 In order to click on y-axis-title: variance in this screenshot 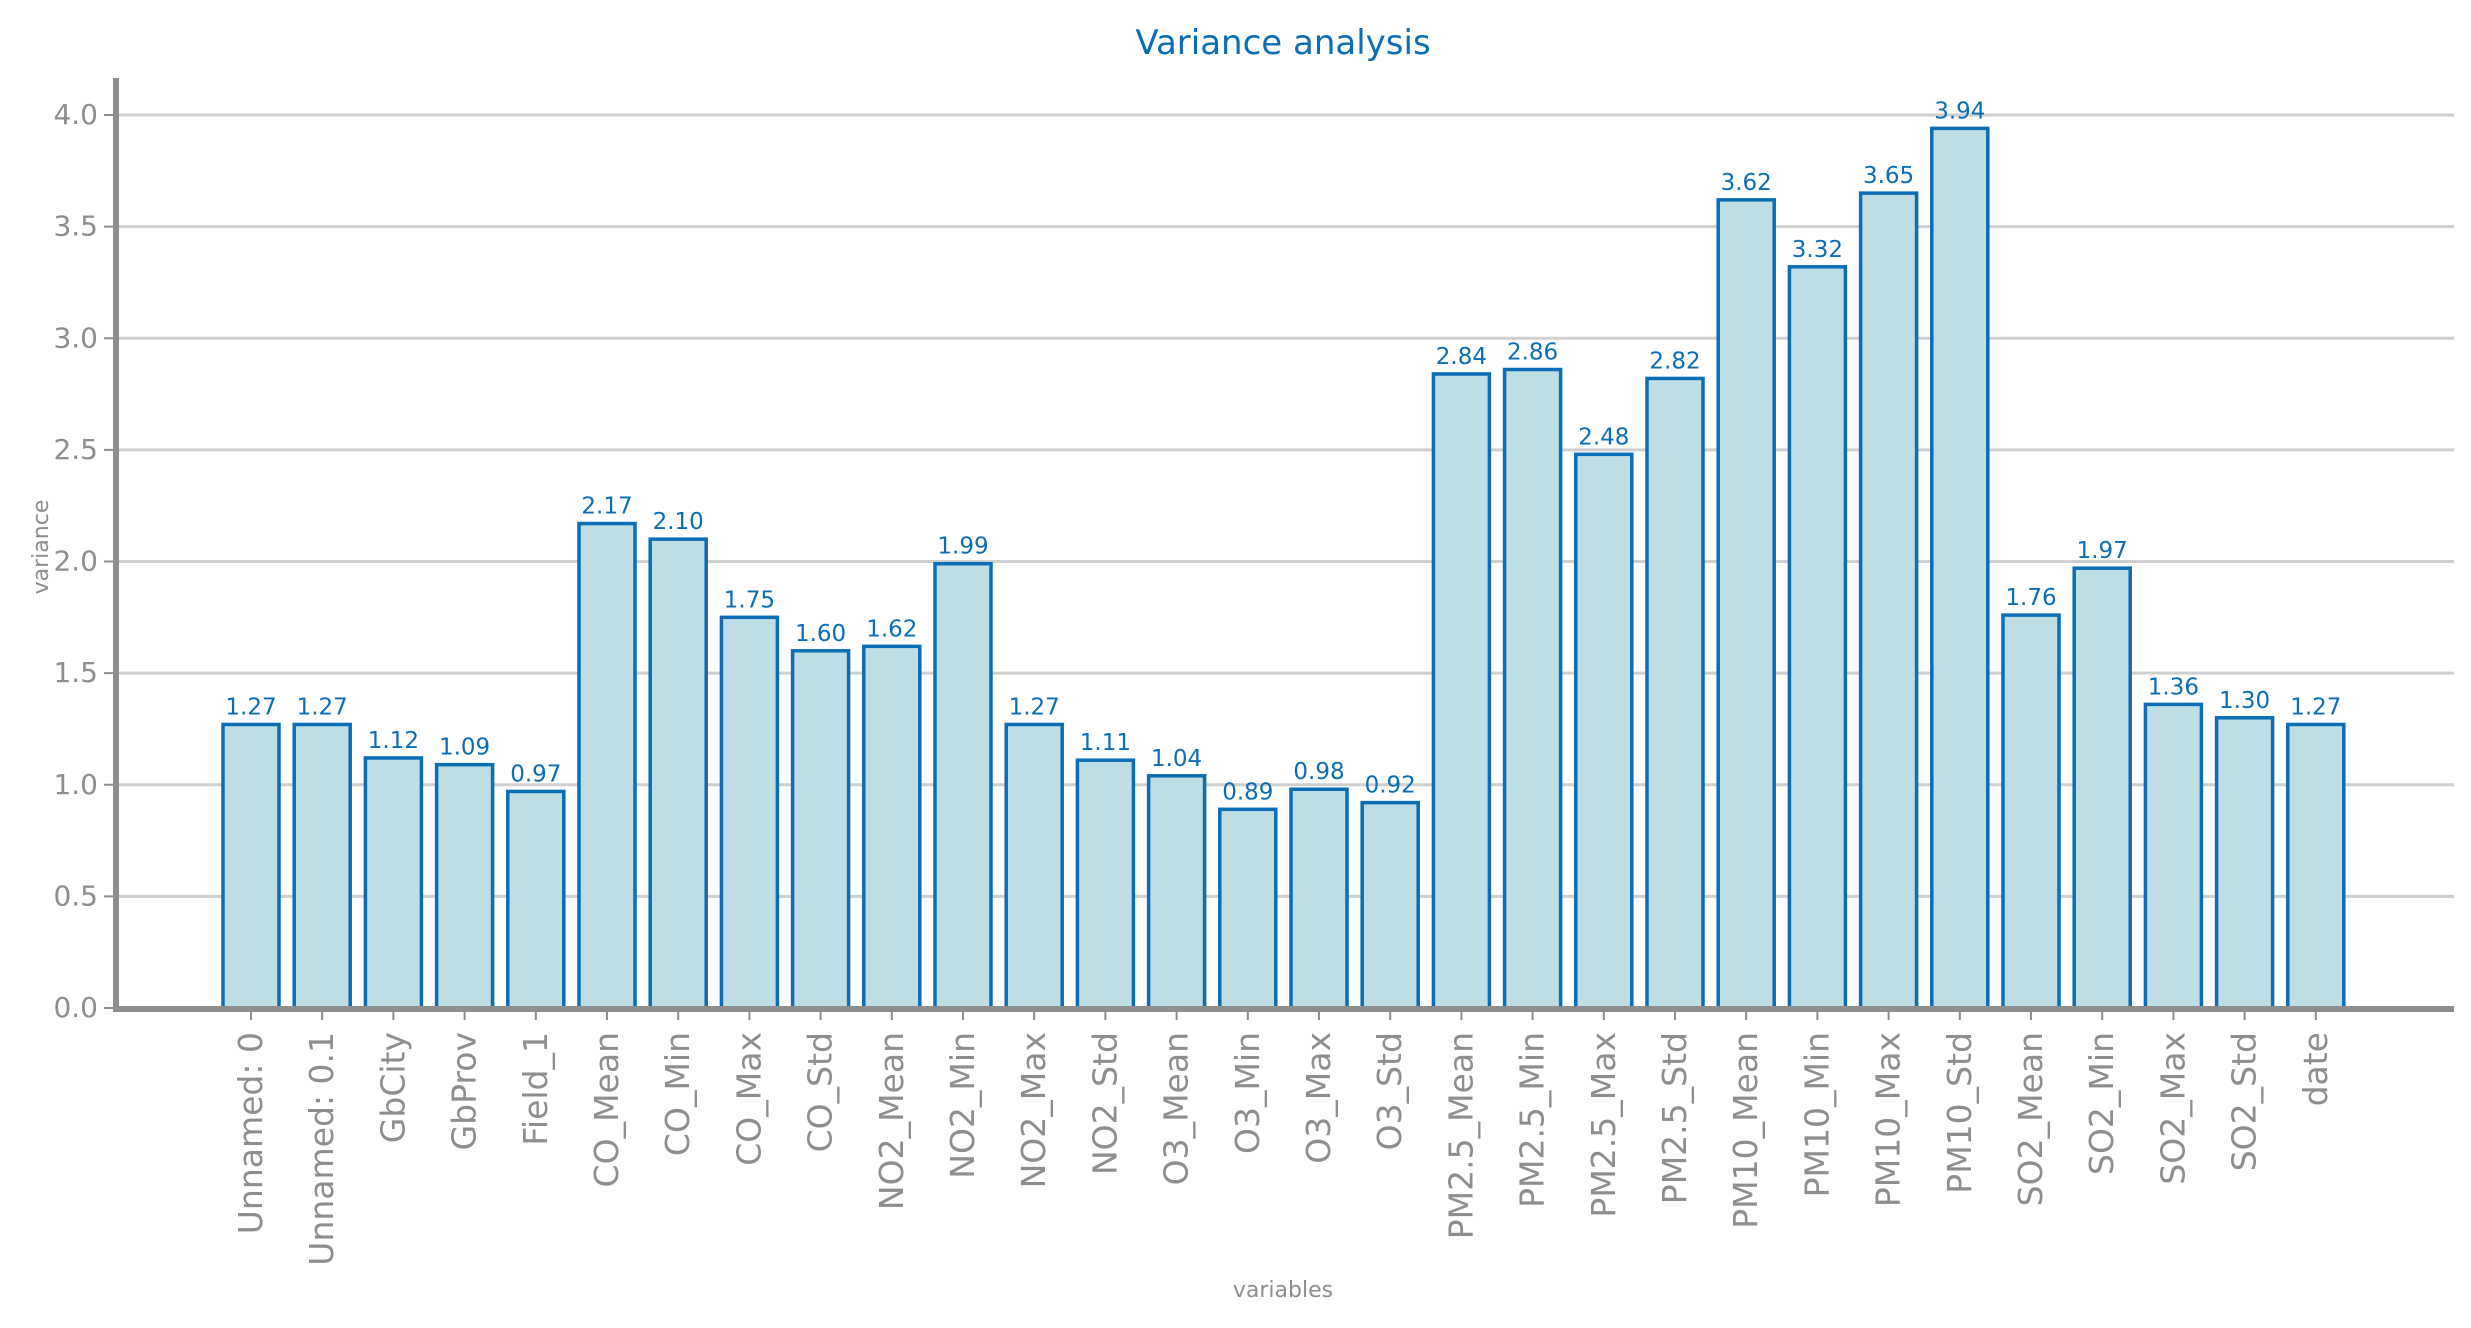, I will do `click(41, 547)`.